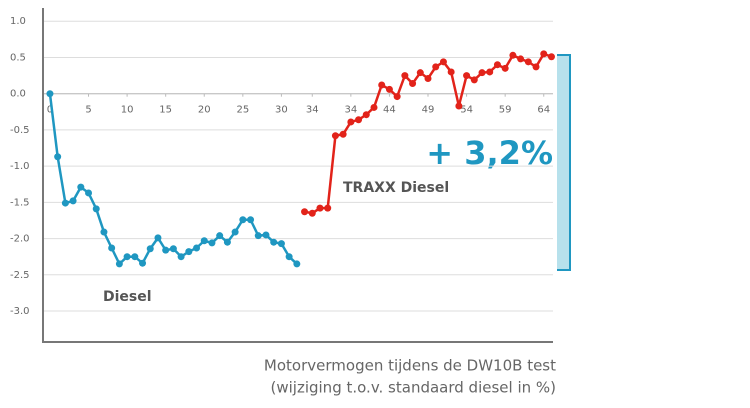 This screenshot has width=750, height=408. What do you see at coordinates (466, 110) in the screenshot?
I see `x-tick-label: 54` at bounding box center [466, 110].